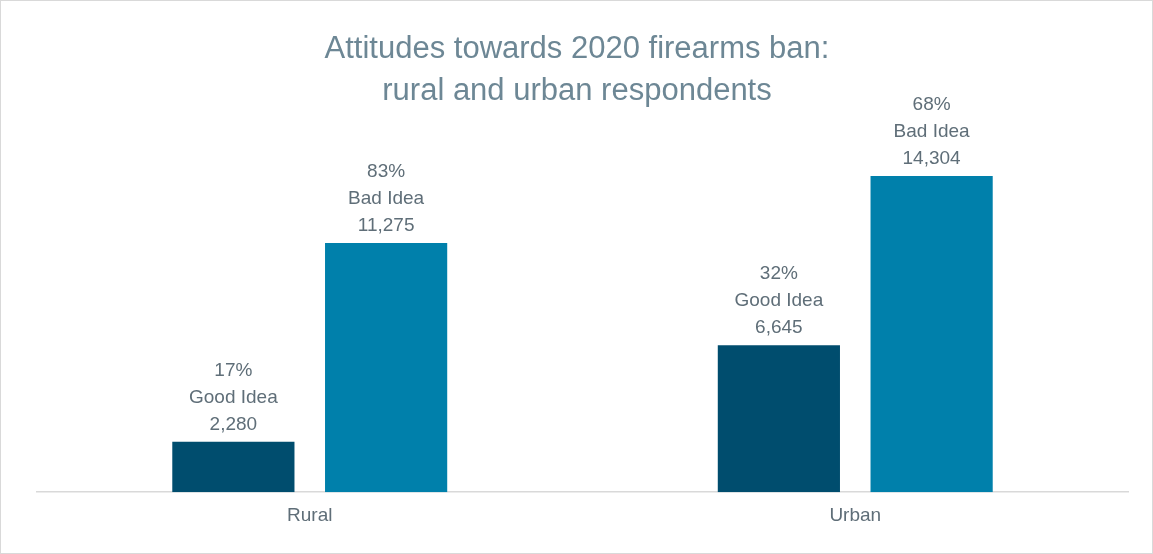 This screenshot has height=554, width=1153. Describe the element at coordinates (932, 130) in the screenshot. I see `data-label: 68% Bad Idea 14,304` at that location.